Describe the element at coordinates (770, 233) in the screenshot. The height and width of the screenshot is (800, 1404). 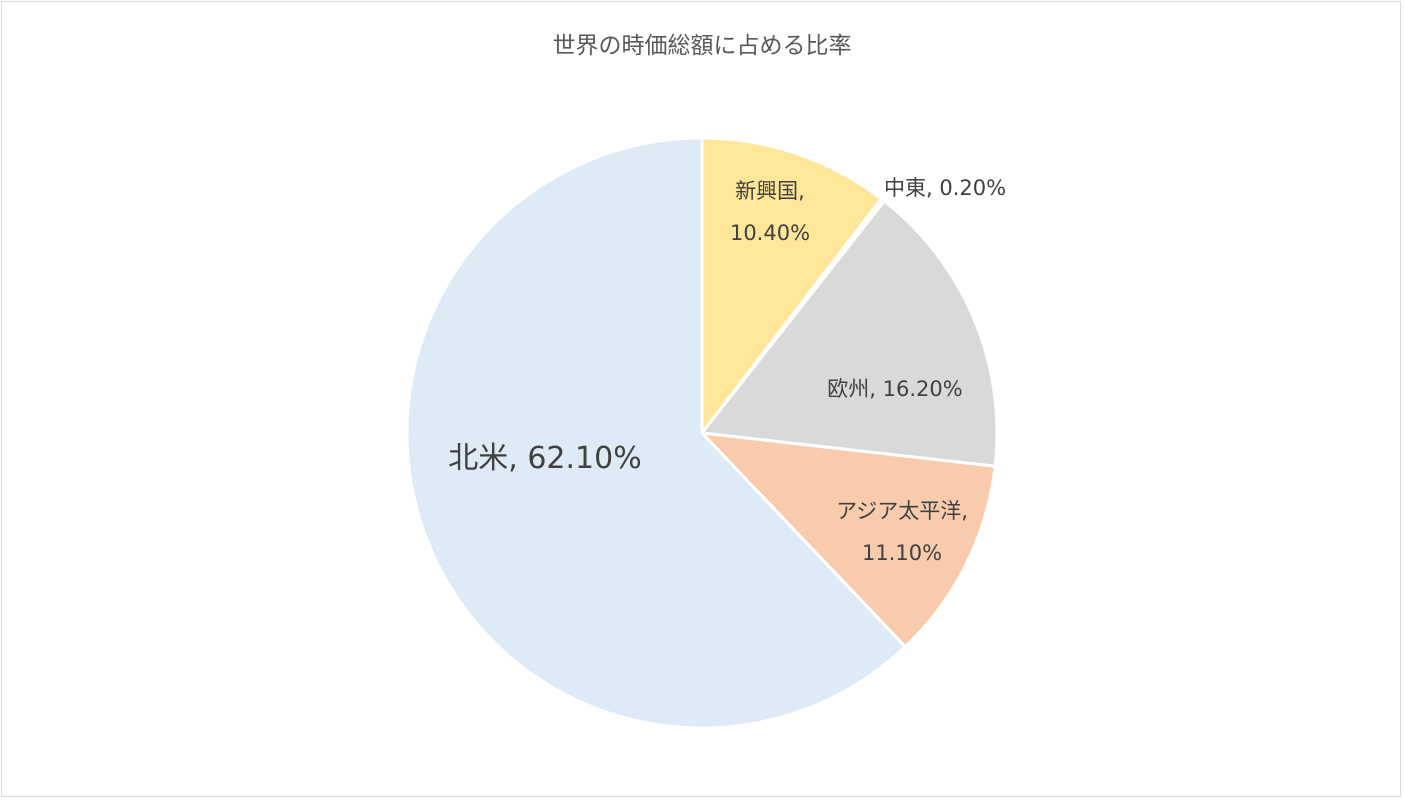
I see `data-label-value-1: 10.40%` at that location.